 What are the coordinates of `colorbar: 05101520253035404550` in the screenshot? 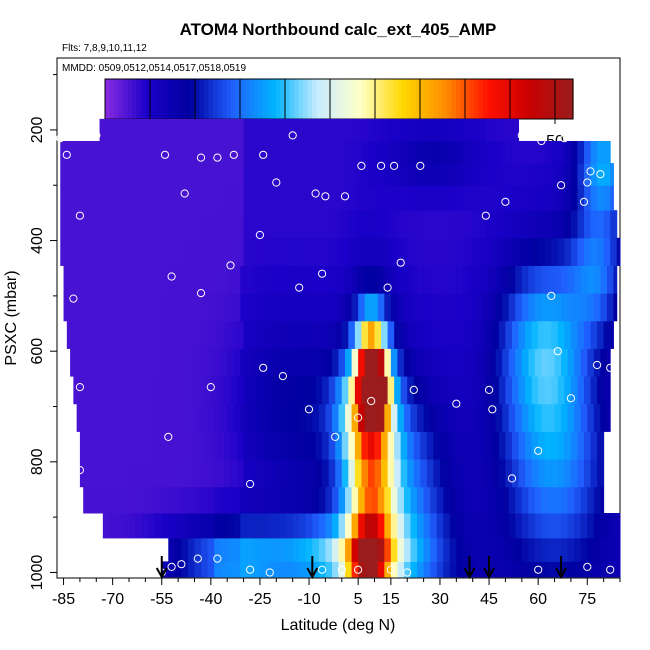 It's located at (337, 114).